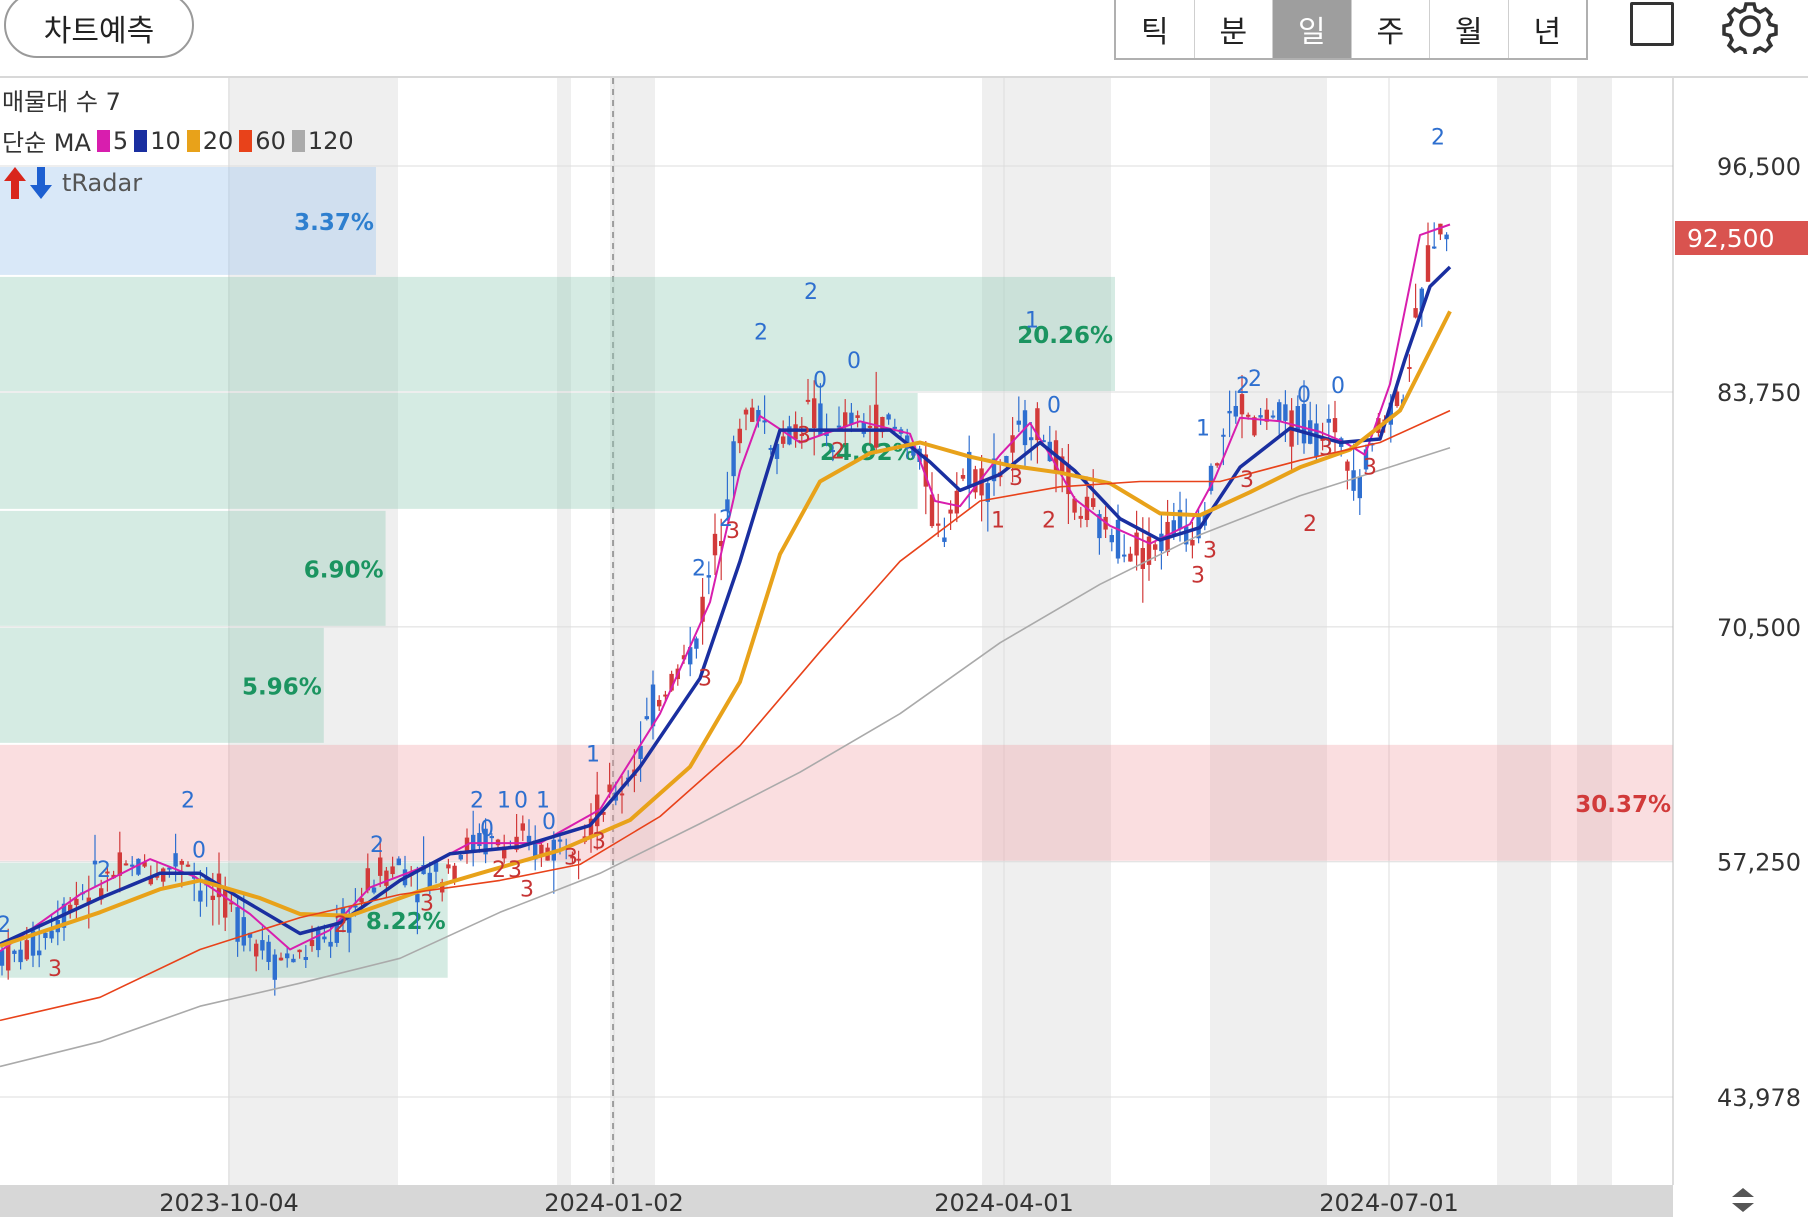  What do you see at coordinates (102, 183) in the screenshot?
I see `tradar-label: tRadar` at bounding box center [102, 183].